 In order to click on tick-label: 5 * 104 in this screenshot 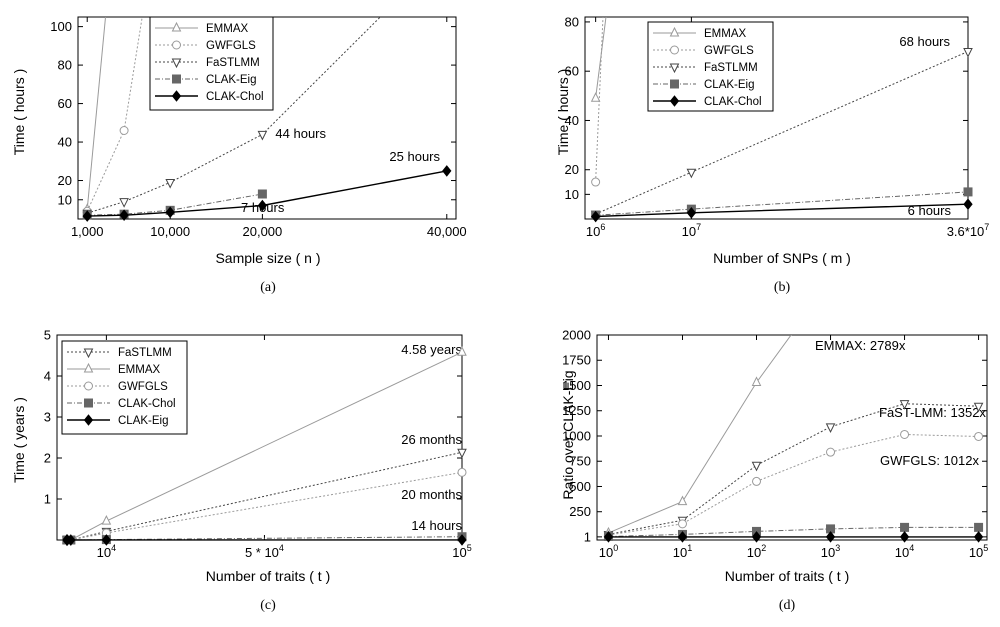, I will do `click(264, 551)`.